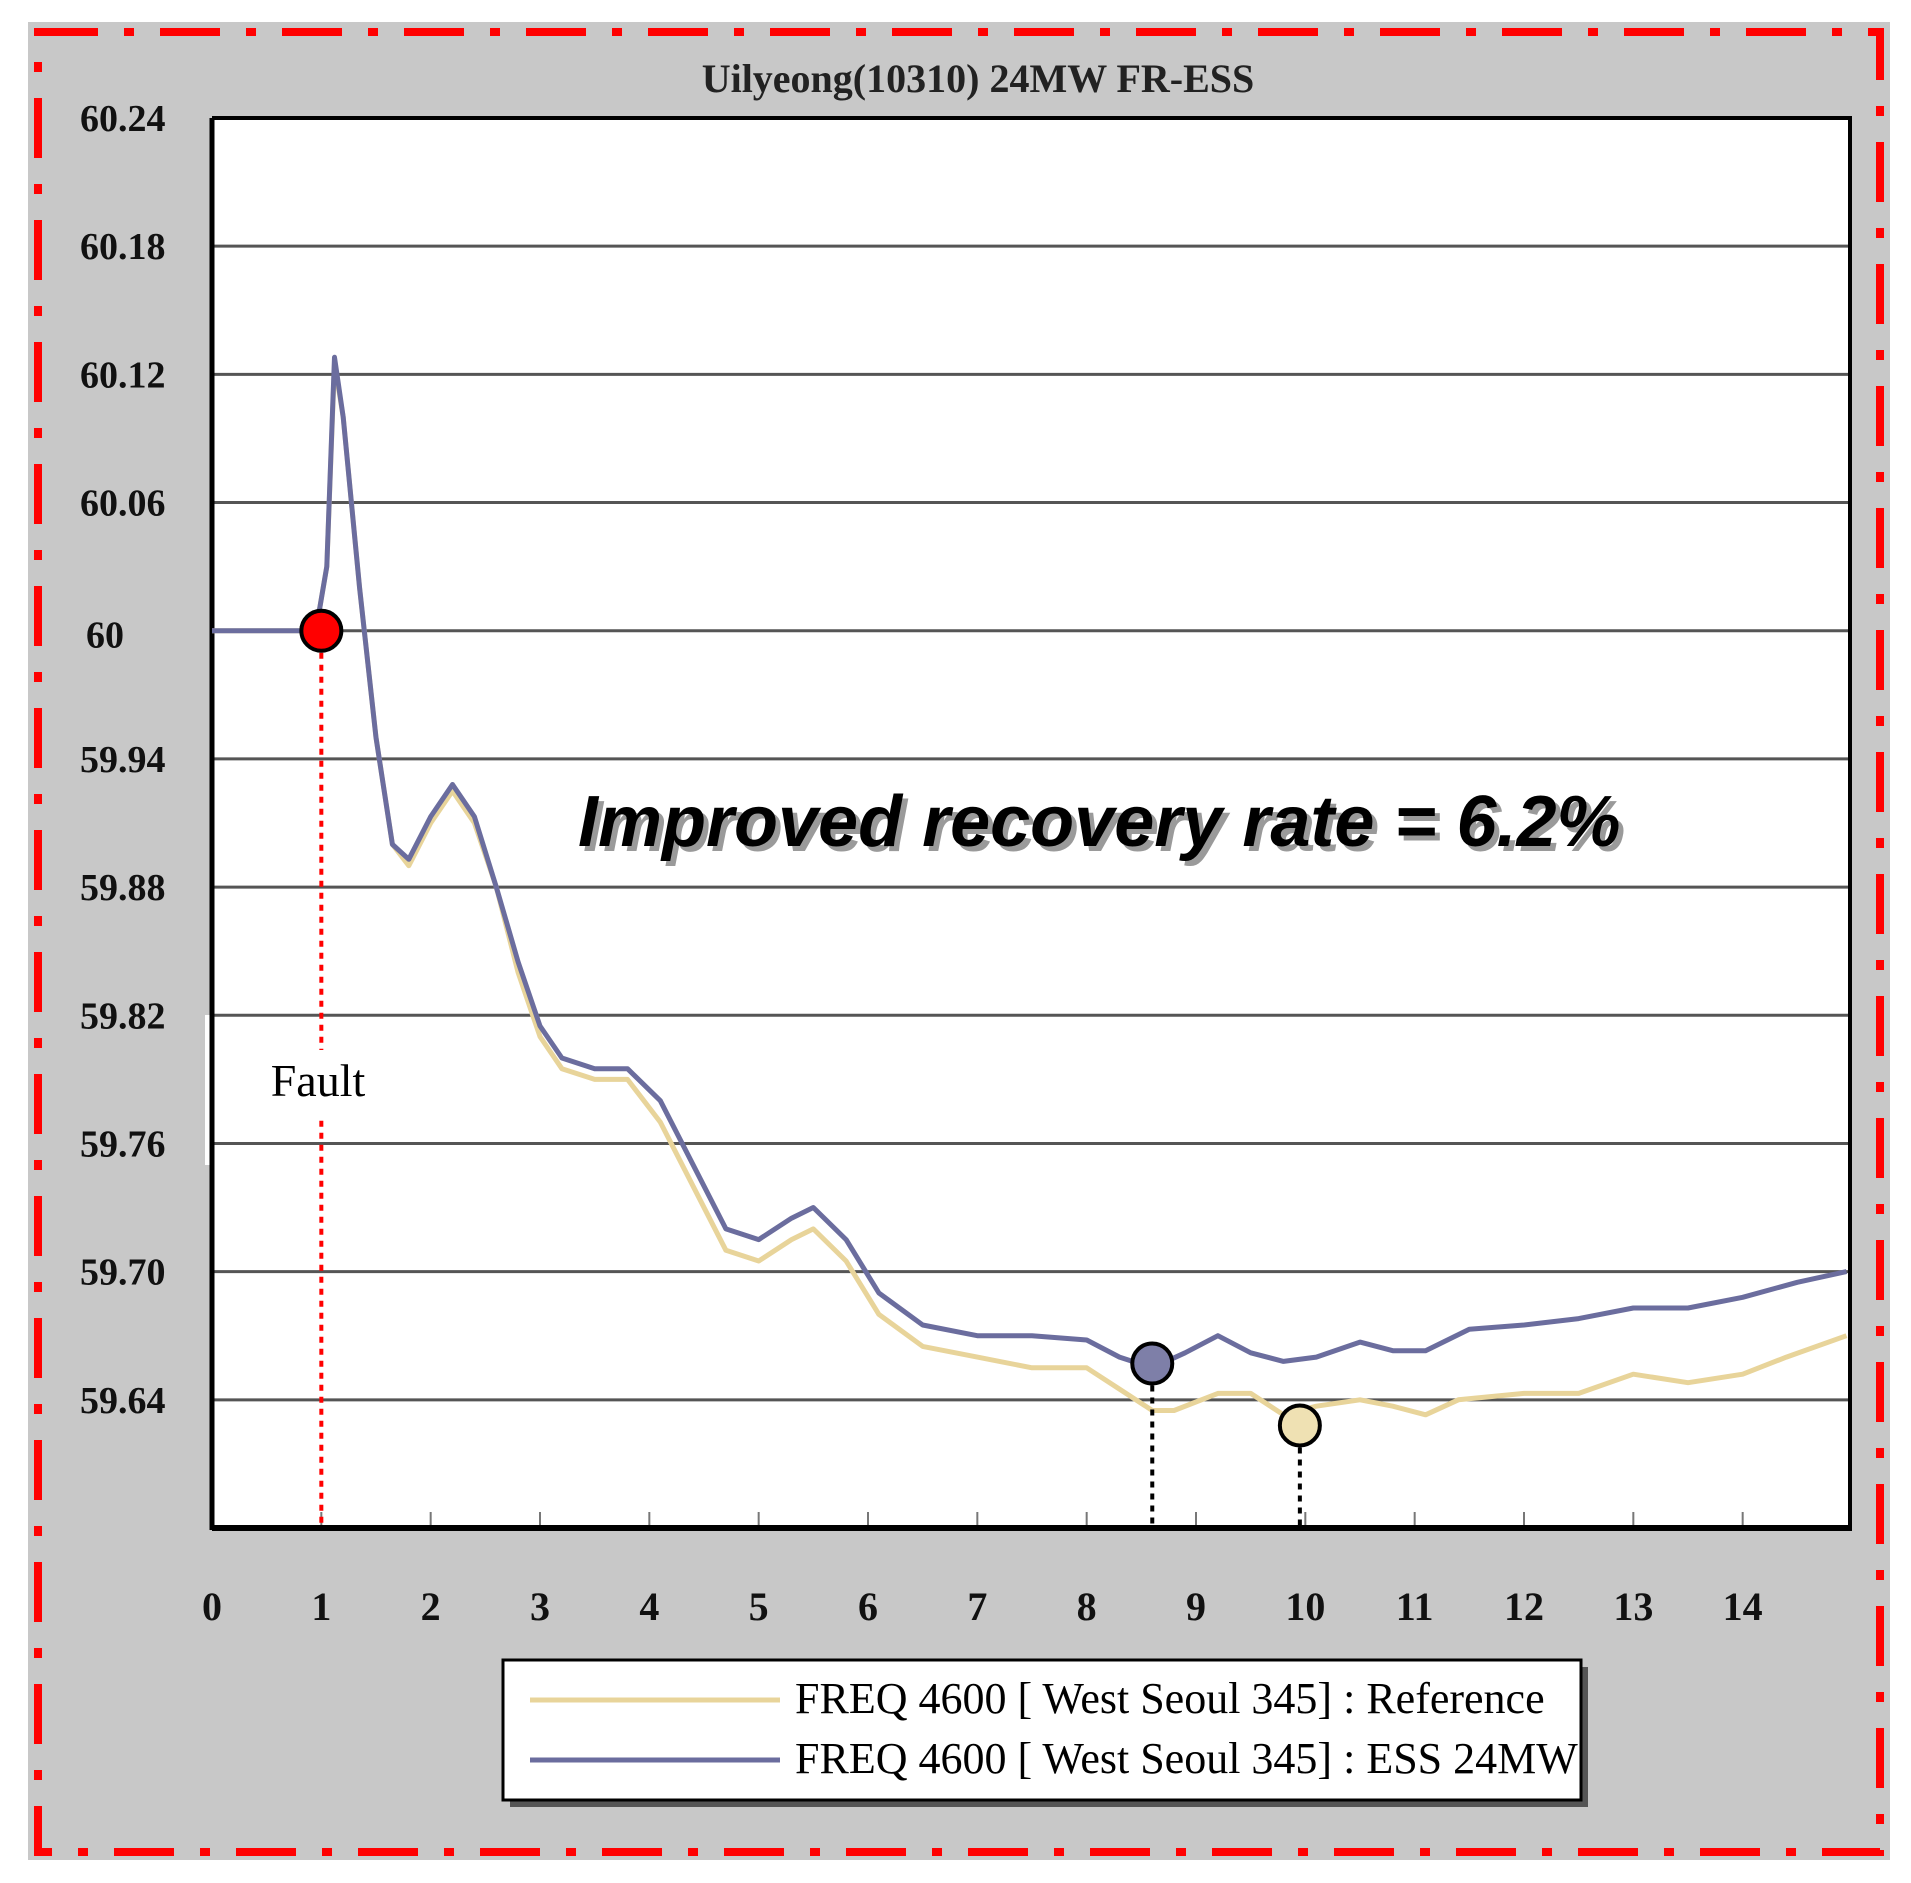 Image resolution: width=1911 pixels, height=1883 pixels. What do you see at coordinates (540, 1606) in the screenshot?
I see `x-tick-label: 3` at bounding box center [540, 1606].